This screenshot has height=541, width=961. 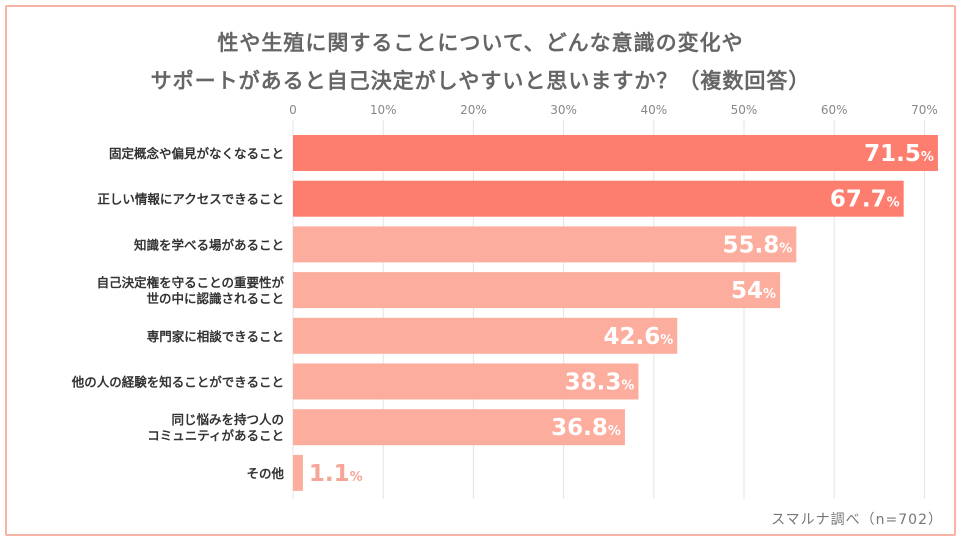 I want to click on x-tick-label-0: 0, so click(x=293, y=110).